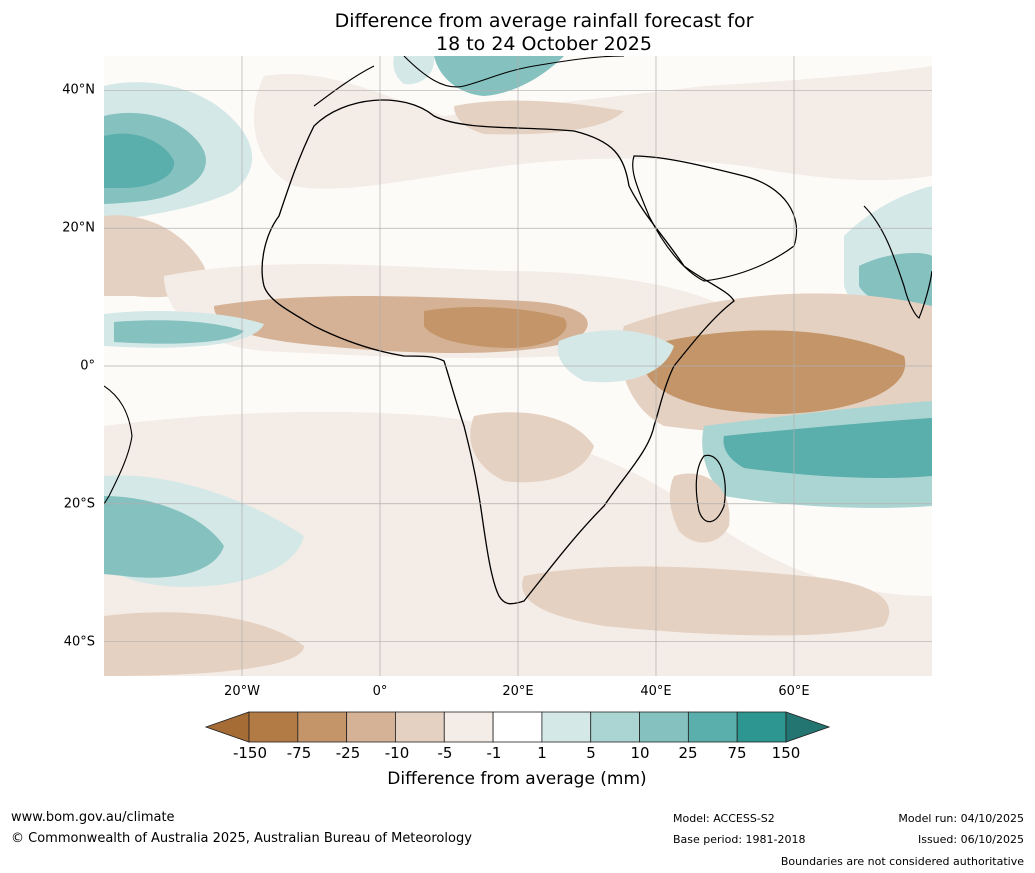 This screenshot has height=873, width=1035. Describe the element at coordinates (79, 504) in the screenshot. I see `lat-label-20s: 20°S` at that location.